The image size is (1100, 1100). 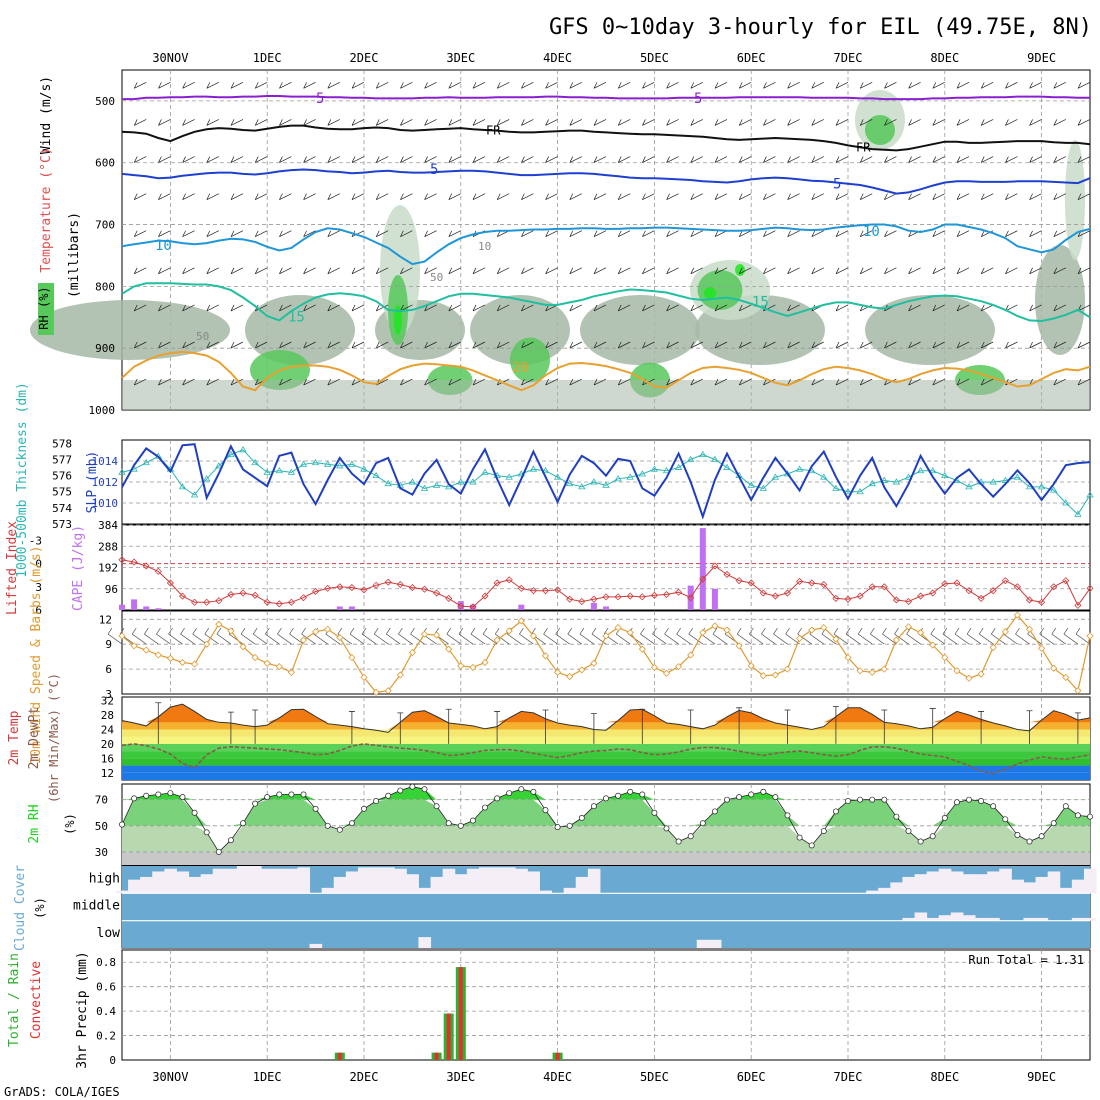 What do you see at coordinates (62, 508) in the screenshot?
I see `thickness-tick-label: 574` at bounding box center [62, 508].